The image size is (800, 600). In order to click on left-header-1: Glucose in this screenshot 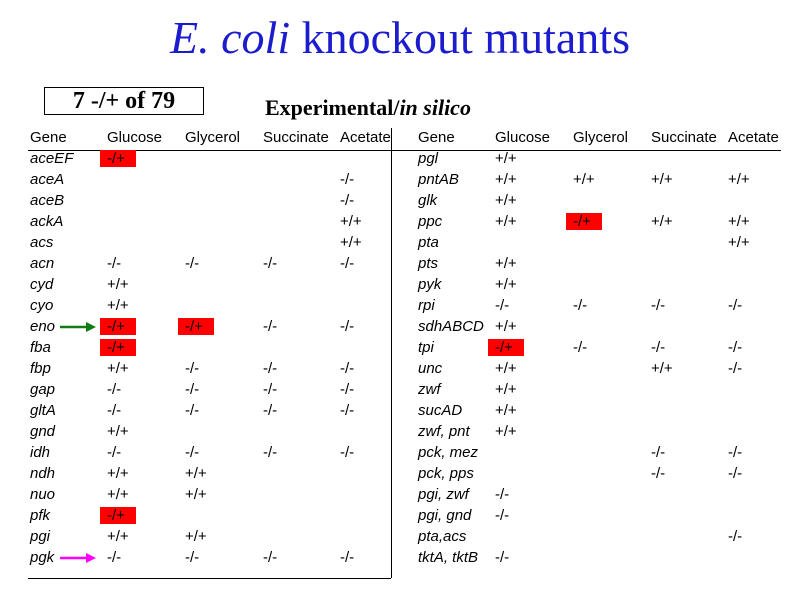, I will do `click(135, 137)`.